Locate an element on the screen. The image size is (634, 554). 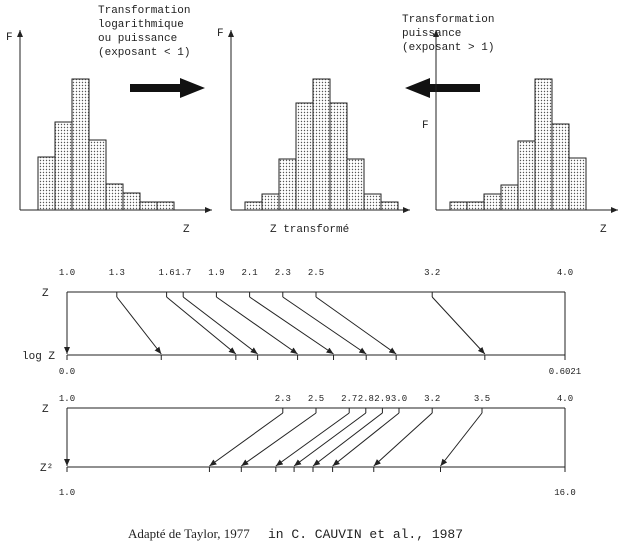
caption-line: (exposant > 1) is located at coordinates (448, 48).